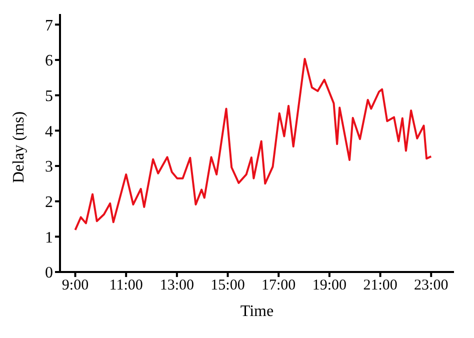 This screenshot has width=474, height=338. Describe the element at coordinates (49, 96) in the screenshot. I see `y-tick-label: 5` at that location.